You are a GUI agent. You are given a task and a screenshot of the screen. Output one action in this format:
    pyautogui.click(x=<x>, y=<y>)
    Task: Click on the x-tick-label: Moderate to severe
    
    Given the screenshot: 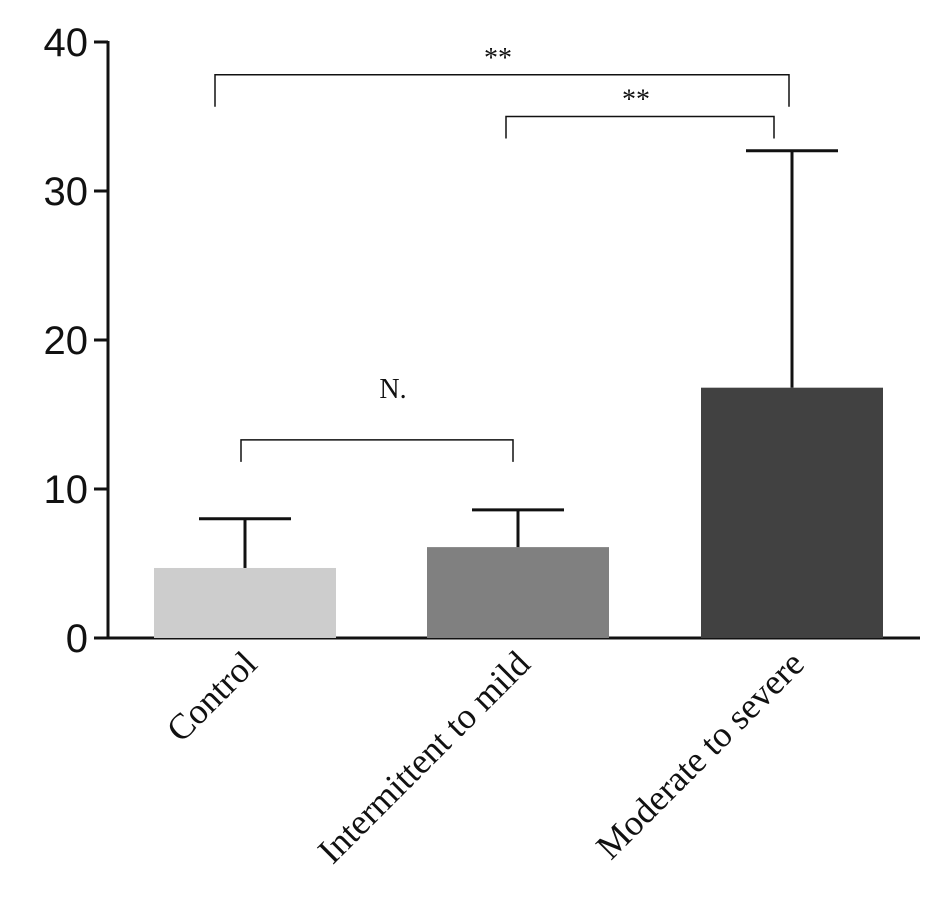 What is the action you would take?
    pyautogui.click(x=699, y=754)
    